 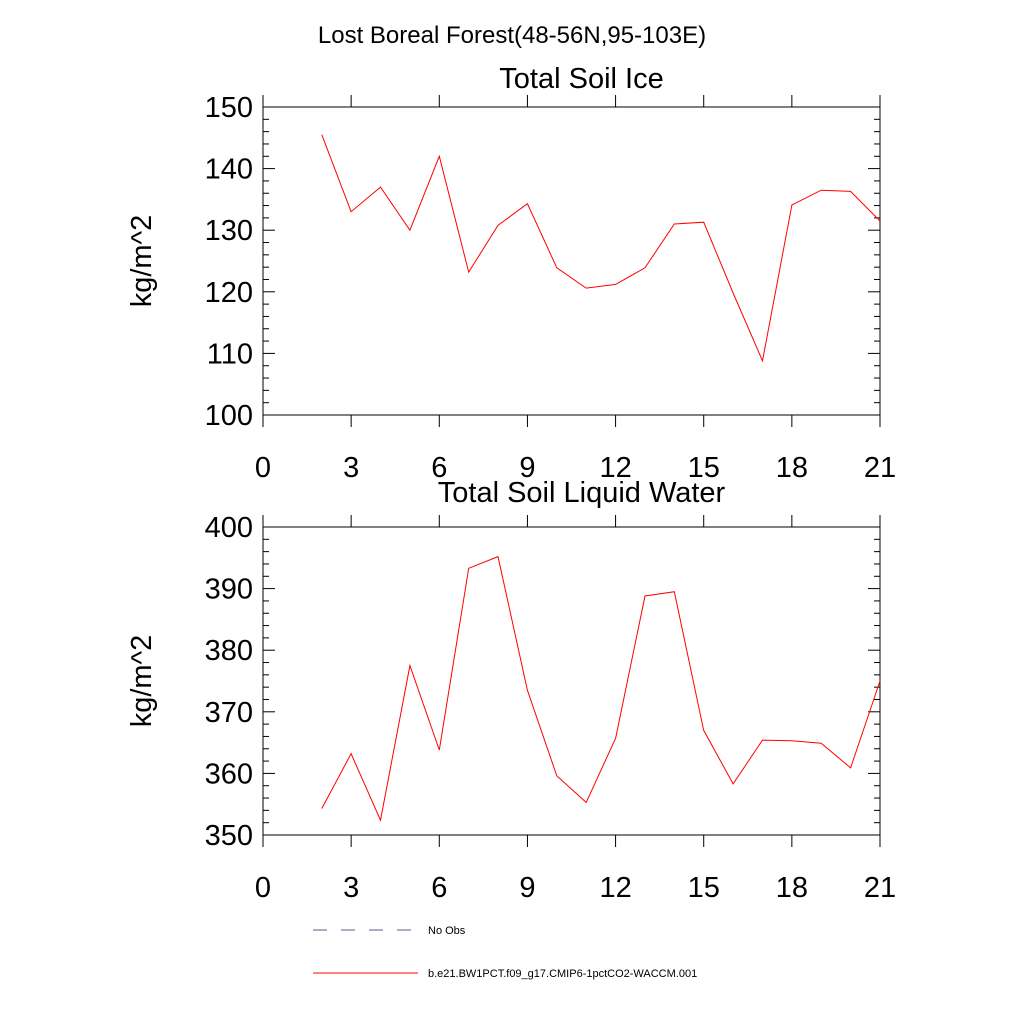 I want to click on liquid-y-tick-label: 370, so click(x=229, y=713).